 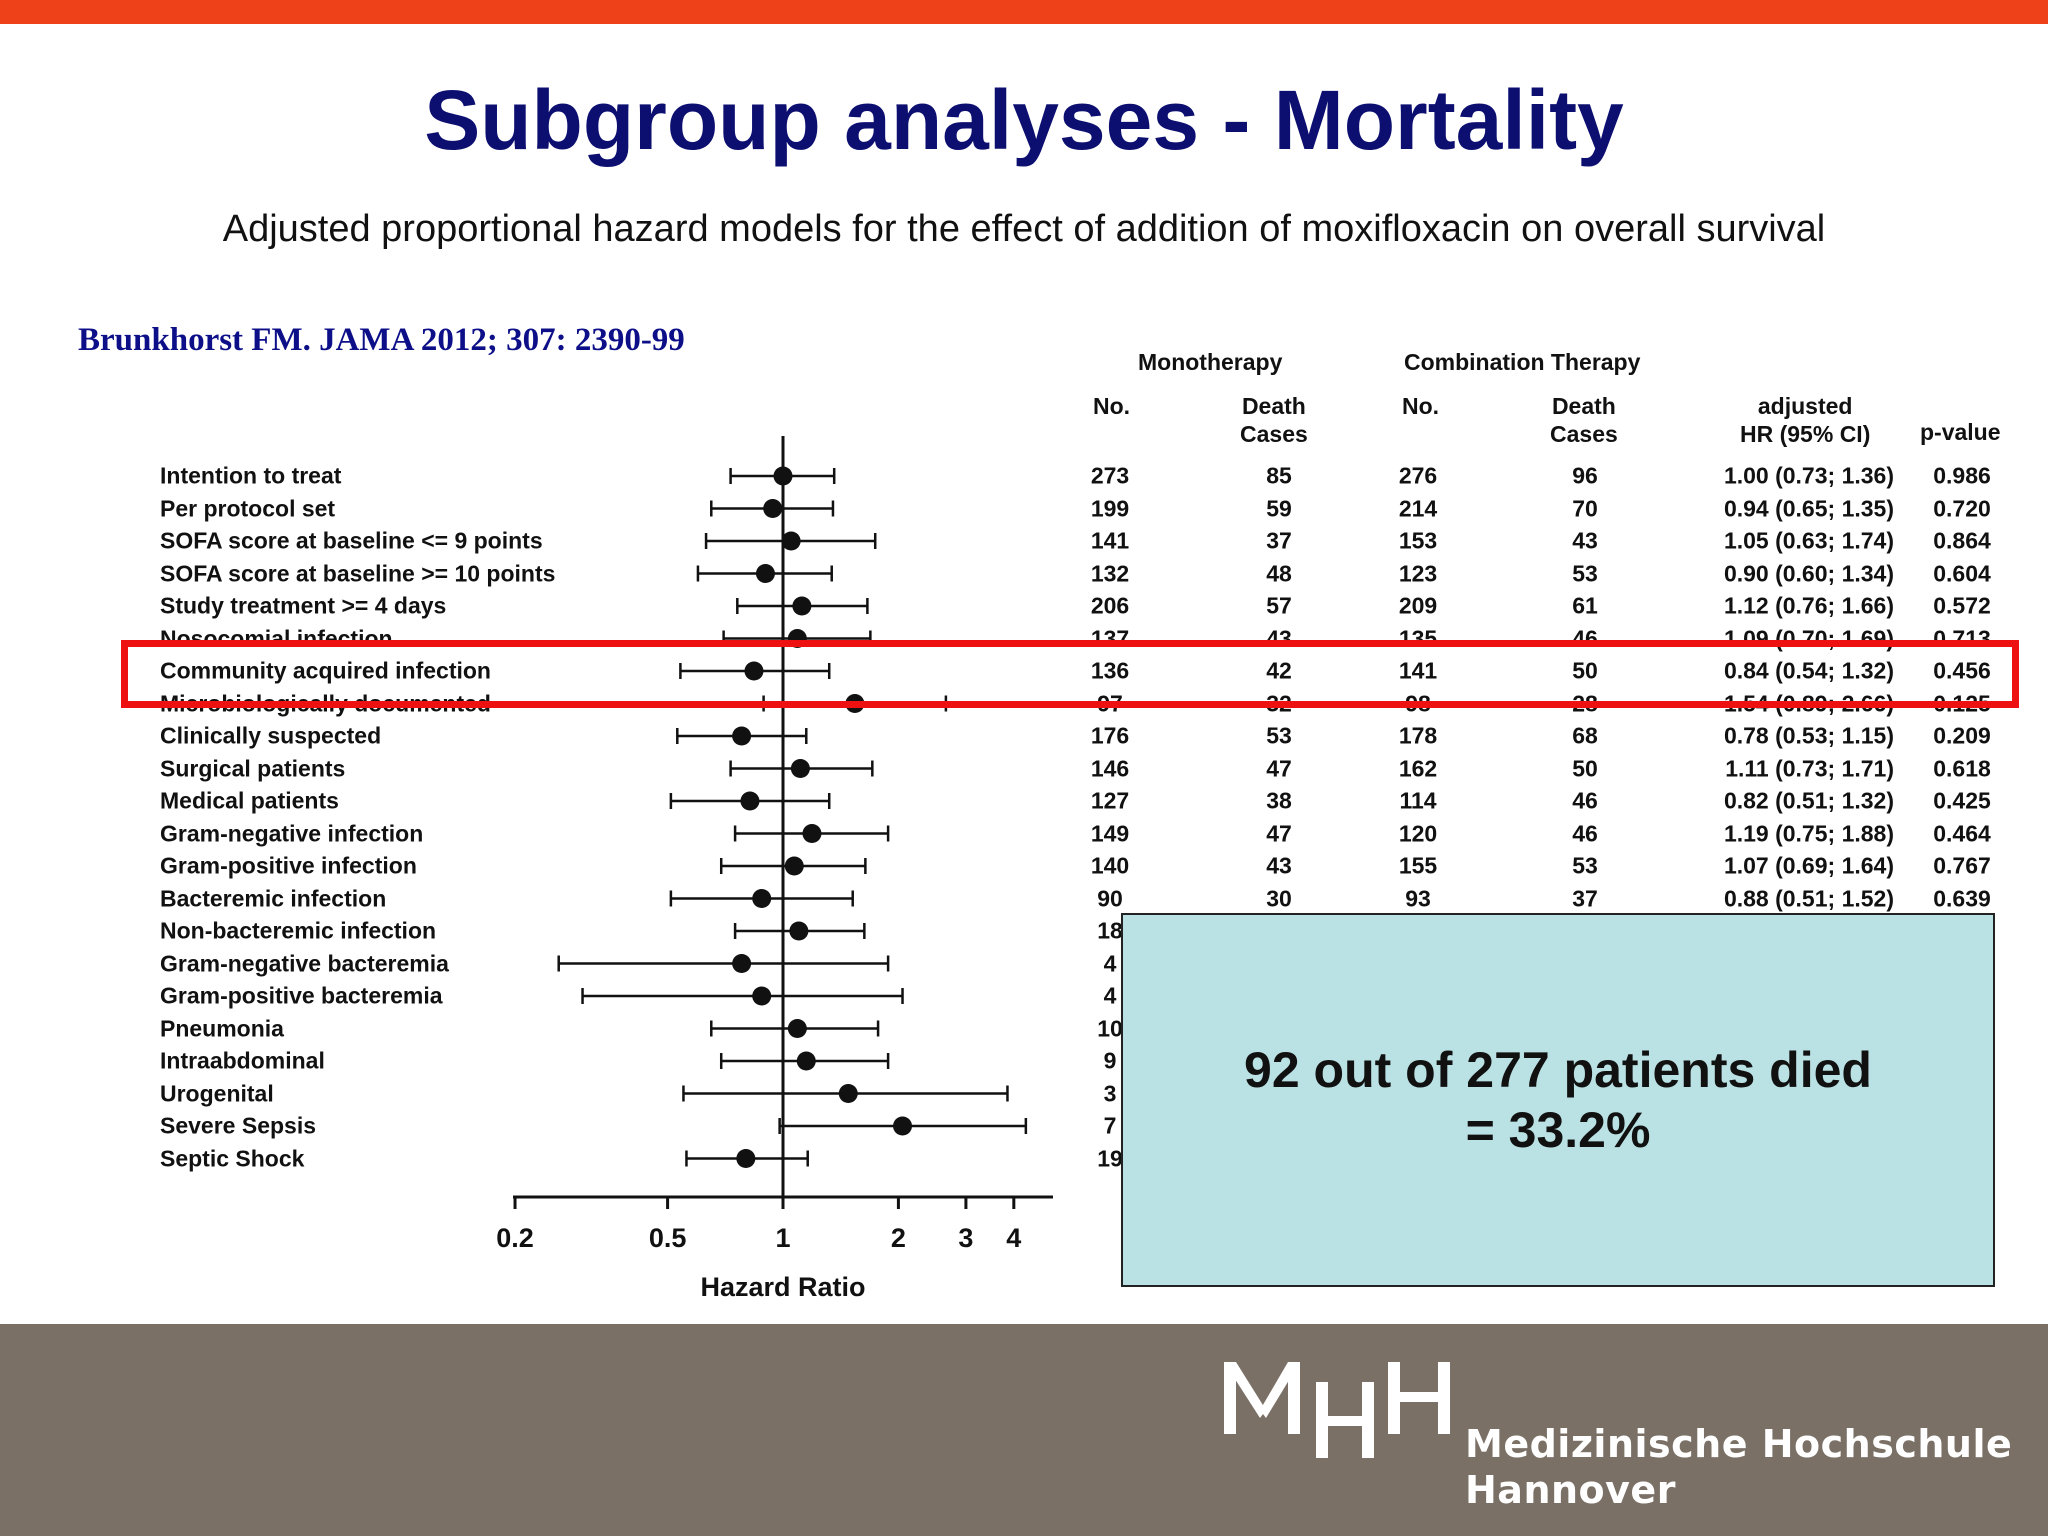 I want to click on callout-box: 92 out of 277 patients died = 33.2%, so click(x=1558, y=1100).